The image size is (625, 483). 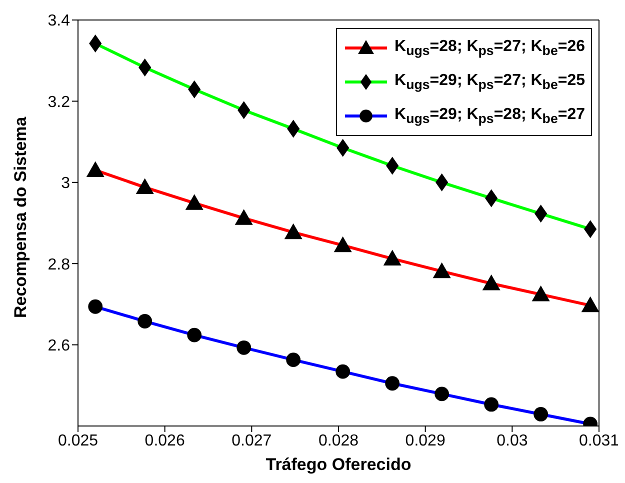 I want to click on x-tick-label: 0.03, so click(x=512, y=441).